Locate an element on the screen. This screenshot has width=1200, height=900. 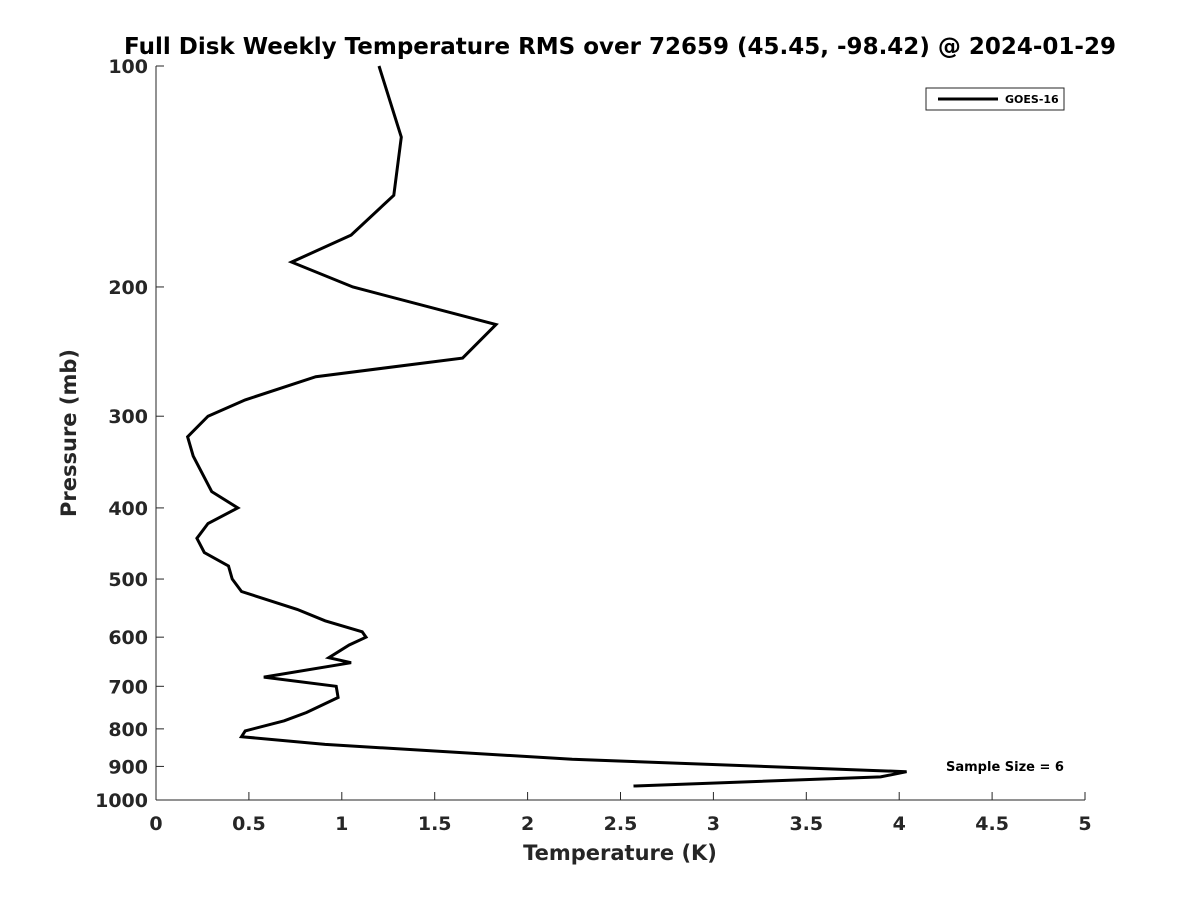
y-tick-label: 400 is located at coordinates (128, 509).